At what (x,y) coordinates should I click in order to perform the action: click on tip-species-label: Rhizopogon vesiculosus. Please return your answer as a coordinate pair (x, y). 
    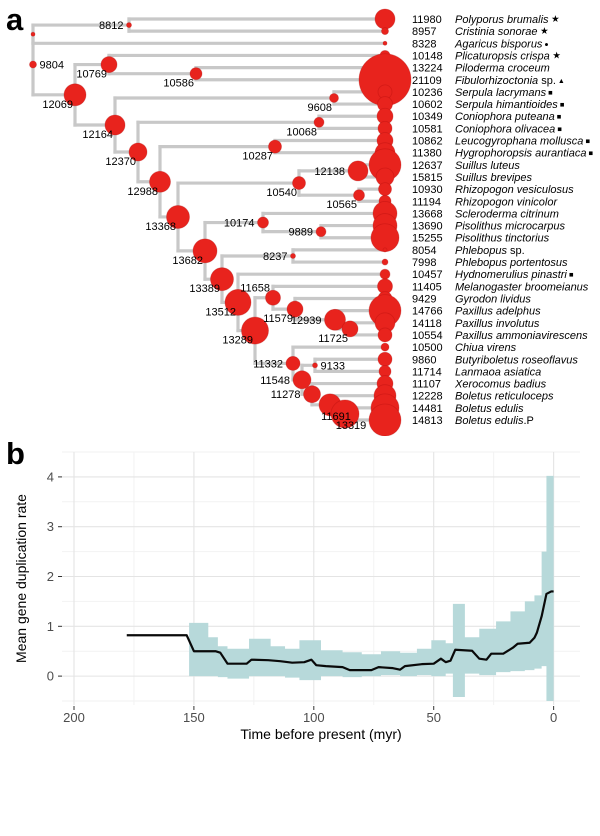
    Looking at the image, I should click on (514, 190).